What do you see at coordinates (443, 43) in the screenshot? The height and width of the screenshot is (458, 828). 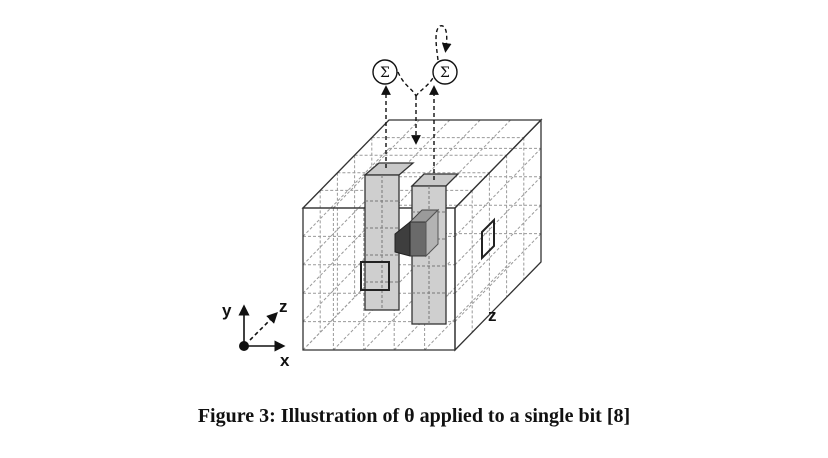 I see `input-loop-arrow` at bounding box center [443, 43].